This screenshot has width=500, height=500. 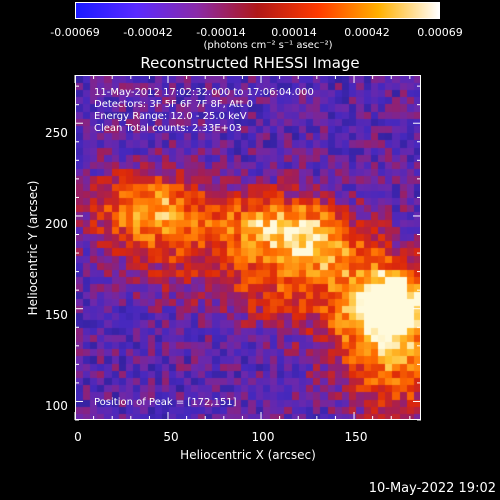 What do you see at coordinates (367, 32) in the screenshot?
I see `colorbar-tick-label: 0.00042` at bounding box center [367, 32].